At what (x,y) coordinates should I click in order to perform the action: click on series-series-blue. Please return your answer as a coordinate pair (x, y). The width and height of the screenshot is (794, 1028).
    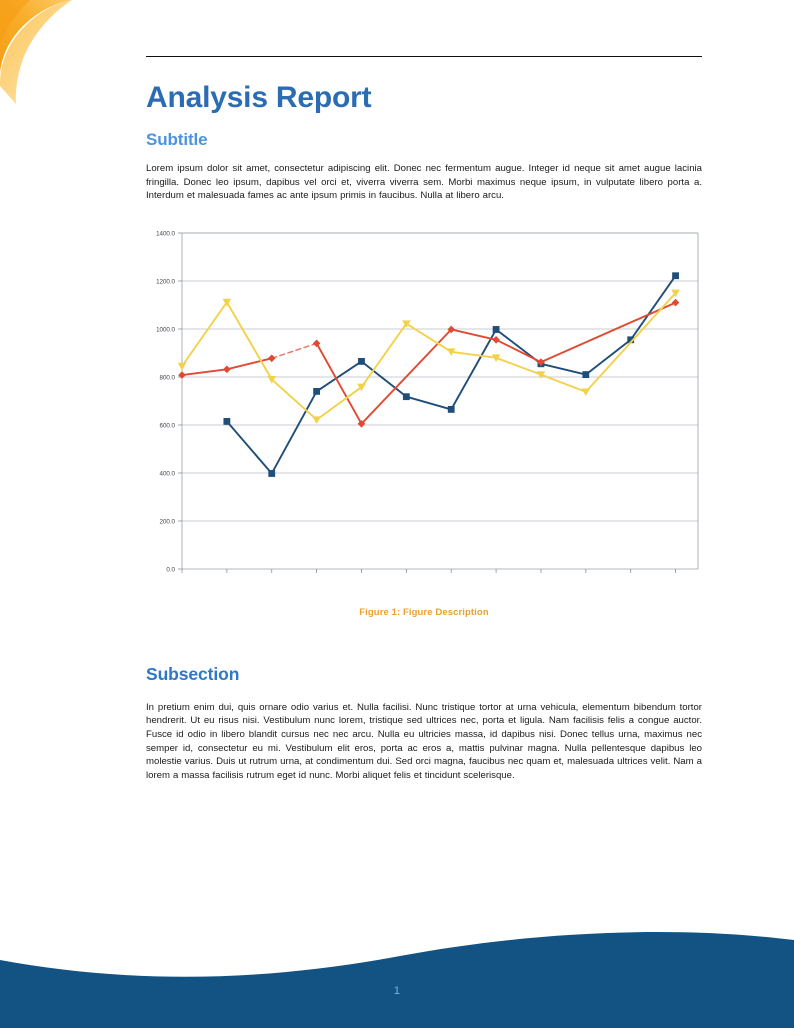
    Looking at the image, I should click on (451, 374).